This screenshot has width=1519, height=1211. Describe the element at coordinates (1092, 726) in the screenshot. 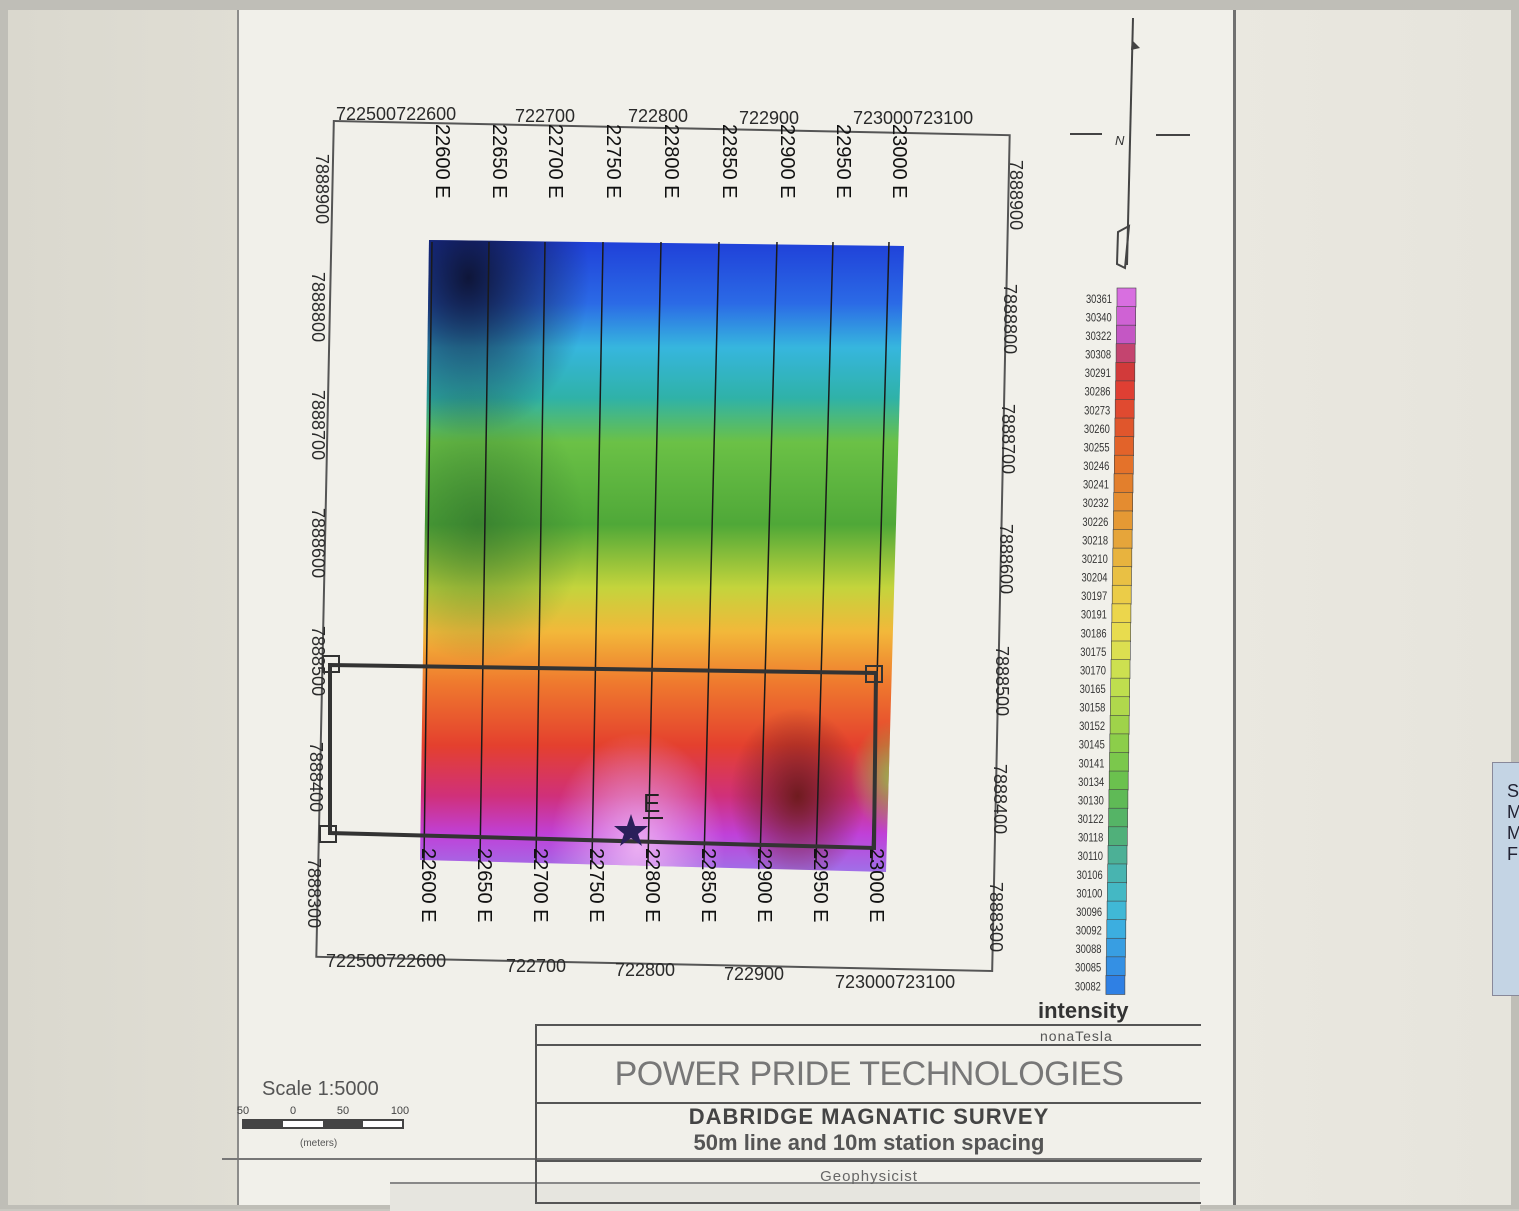

I see `legend-value: 30152` at that location.